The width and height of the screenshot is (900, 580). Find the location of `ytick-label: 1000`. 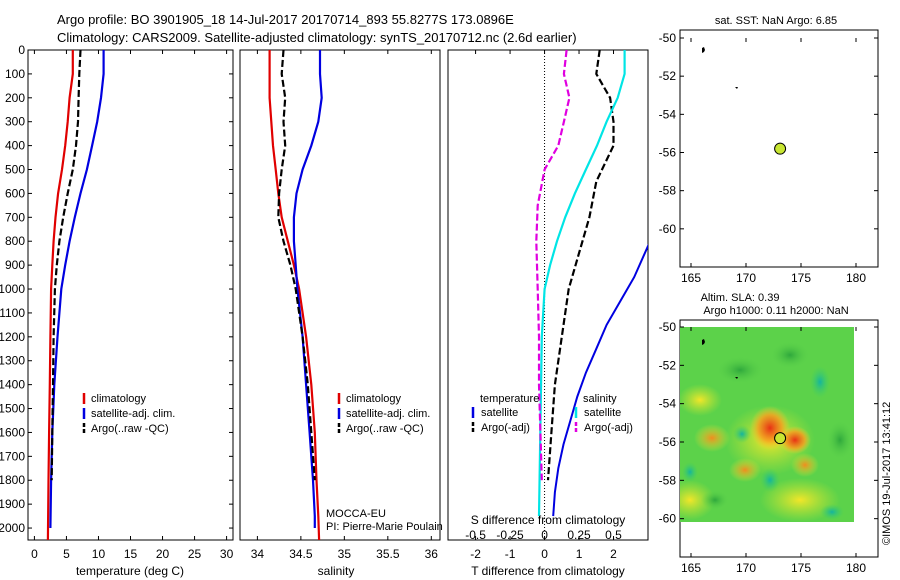

ytick-label: 1000 is located at coordinates (12, 289).